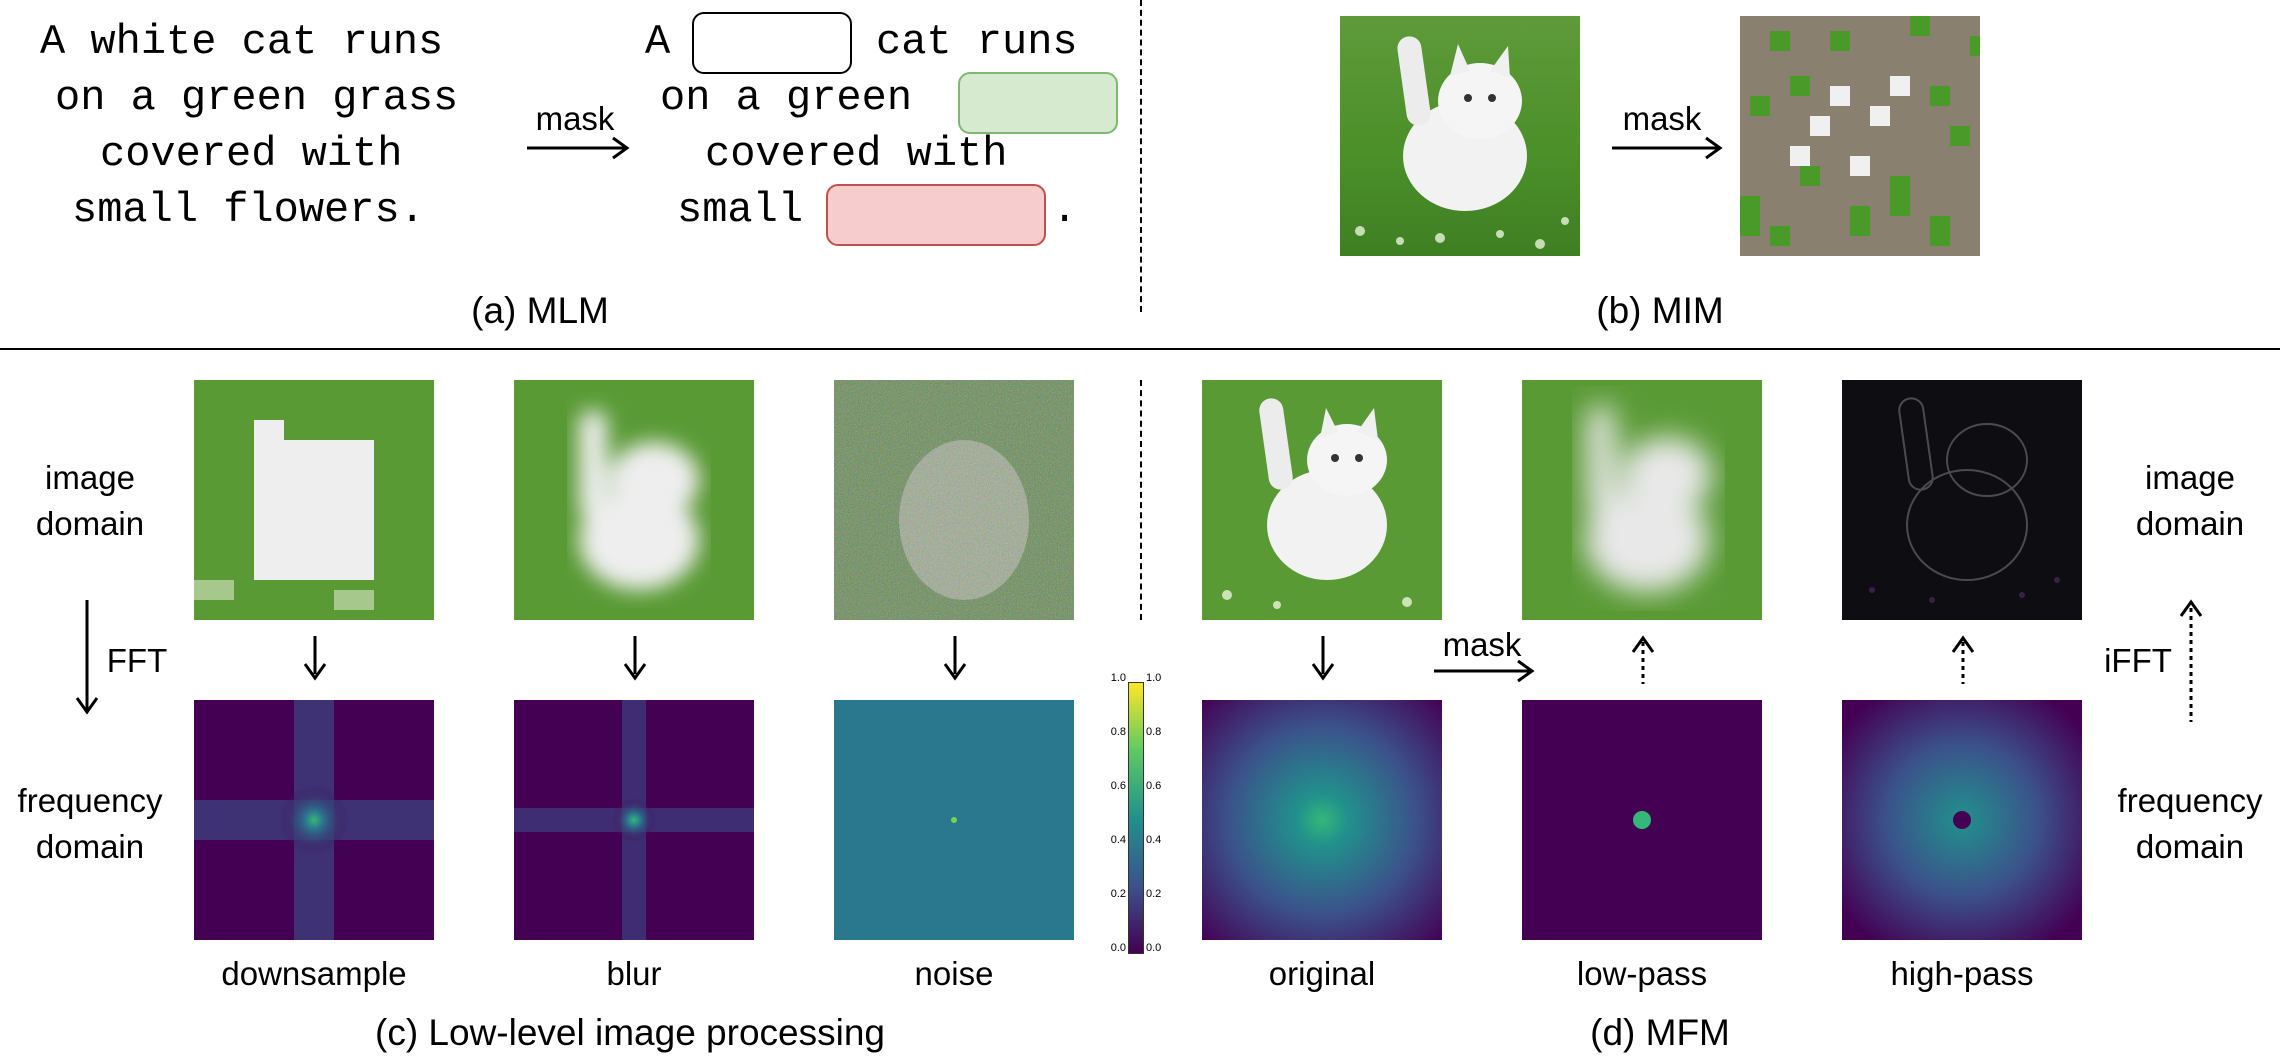  Describe the element at coordinates (2190, 500) in the screenshot. I see `mfm-image-domain-label: image domain` at that location.